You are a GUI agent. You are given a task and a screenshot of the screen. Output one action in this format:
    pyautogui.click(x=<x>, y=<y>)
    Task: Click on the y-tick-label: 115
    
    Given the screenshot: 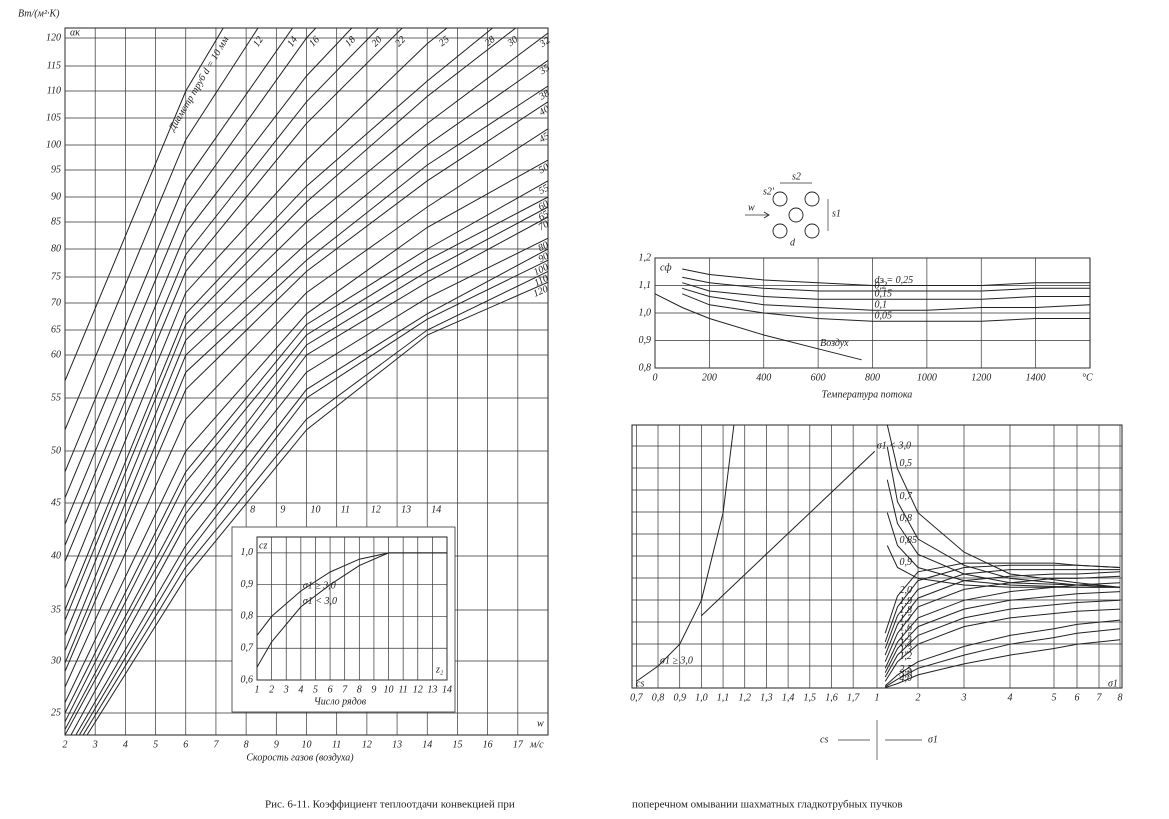 What is the action you would take?
    pyautogui.click(x=54, y=65)
    